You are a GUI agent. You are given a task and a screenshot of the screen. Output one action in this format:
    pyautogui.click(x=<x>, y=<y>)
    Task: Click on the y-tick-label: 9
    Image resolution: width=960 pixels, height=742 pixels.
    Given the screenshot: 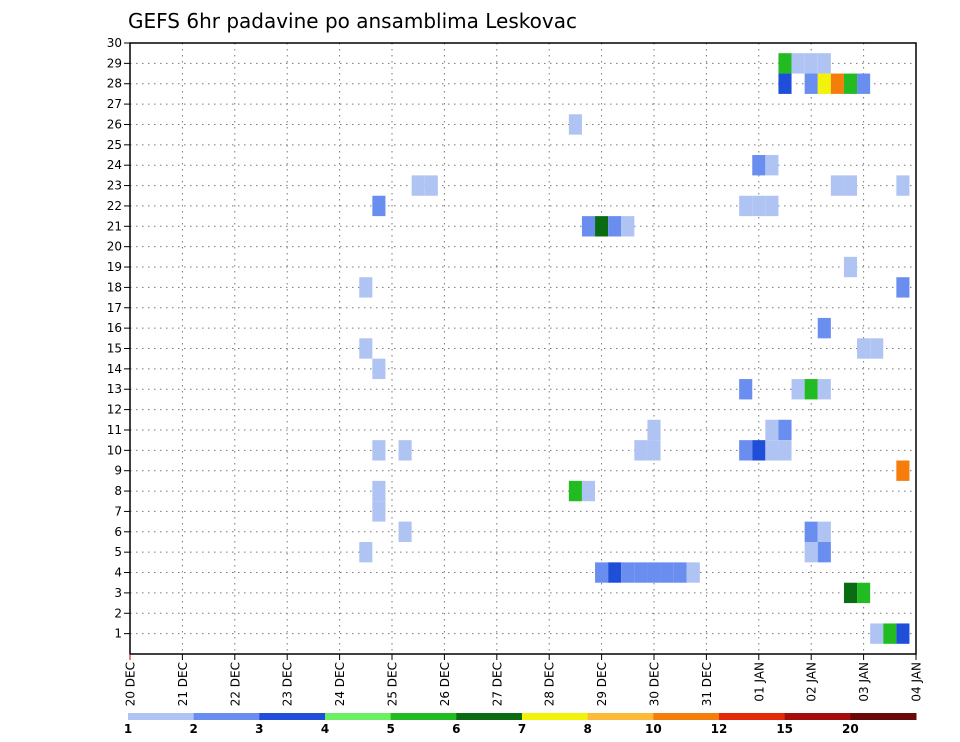 What is the action you would take?
    pyautogui.click(x=118, y=471)
    